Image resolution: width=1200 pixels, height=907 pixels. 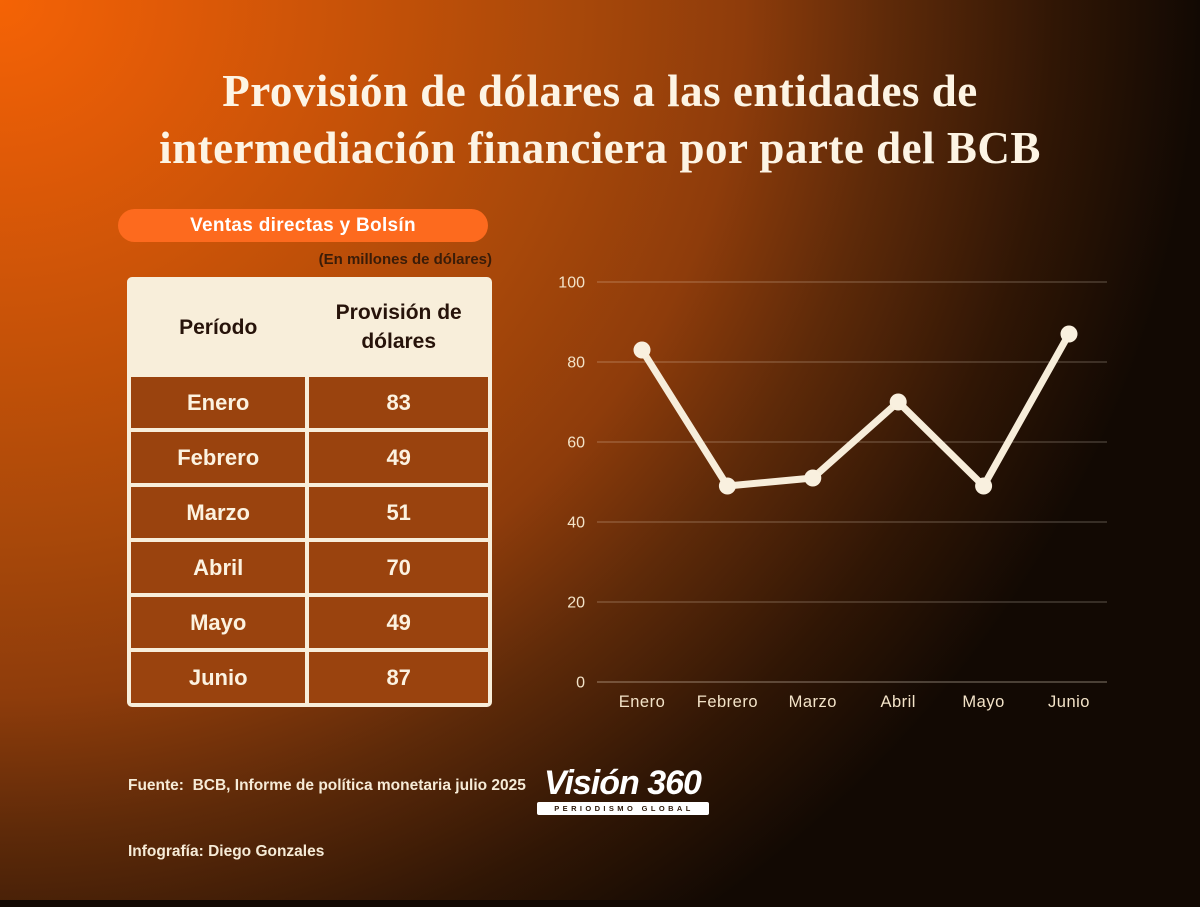 What do you see at coordinates (218, 677) in the screenshot?
I see `period-cell: Junio` at bounding box center [218, 677].